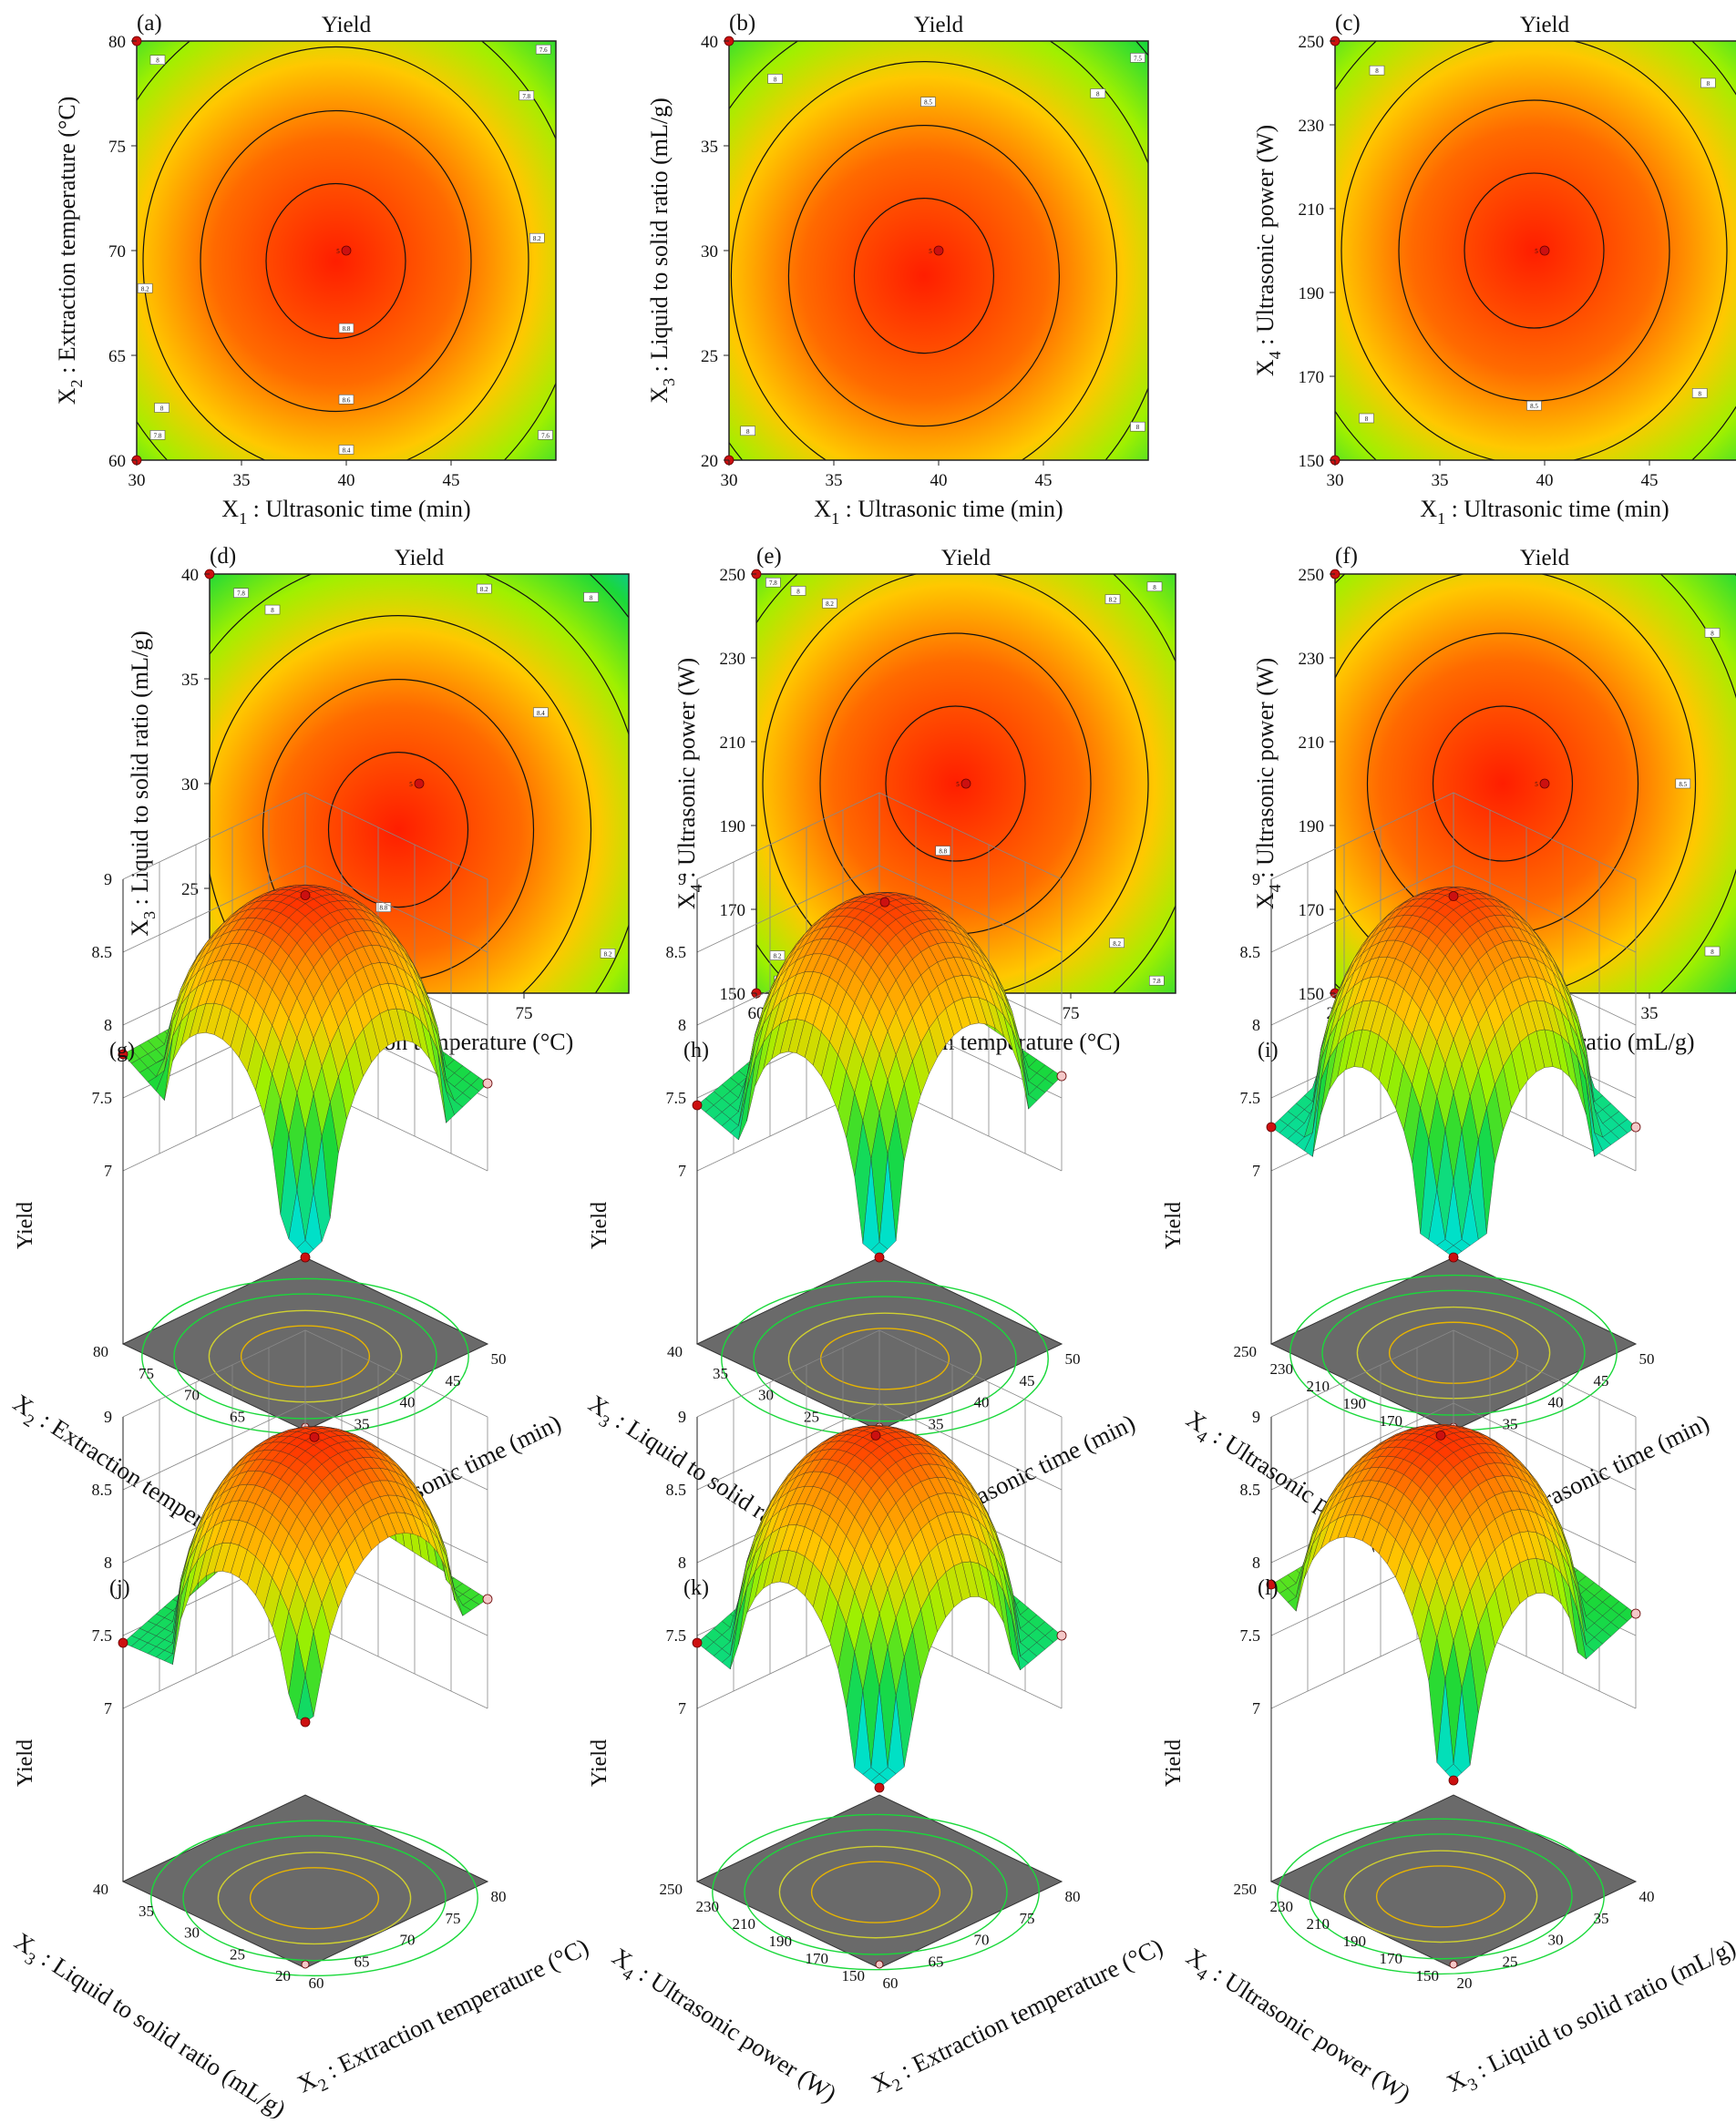  I want to click on x-tick-label: 35, so click(834, 480).